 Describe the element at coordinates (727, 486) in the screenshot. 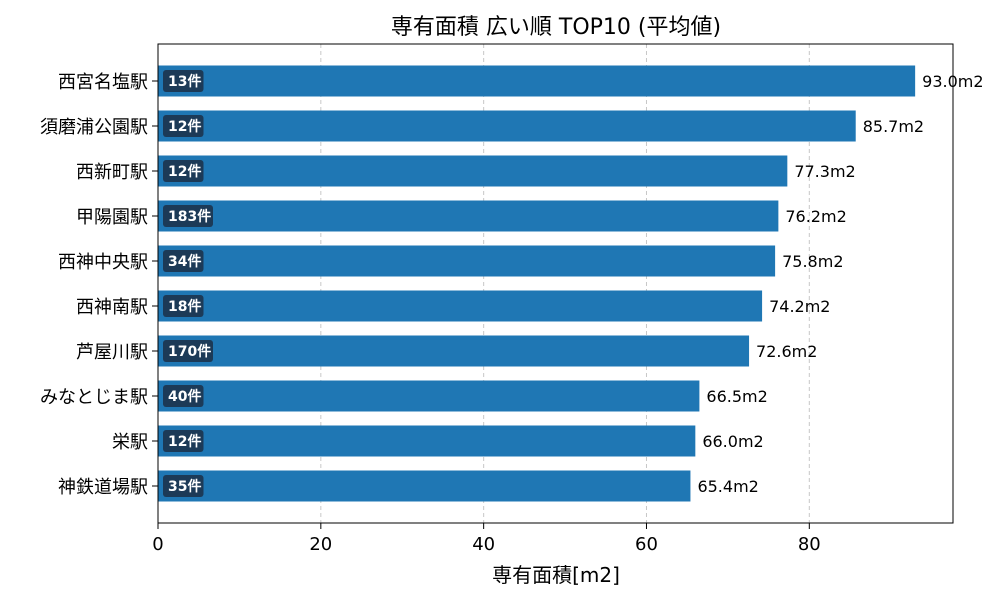

I see `value-label: 65.4m2` at that location.